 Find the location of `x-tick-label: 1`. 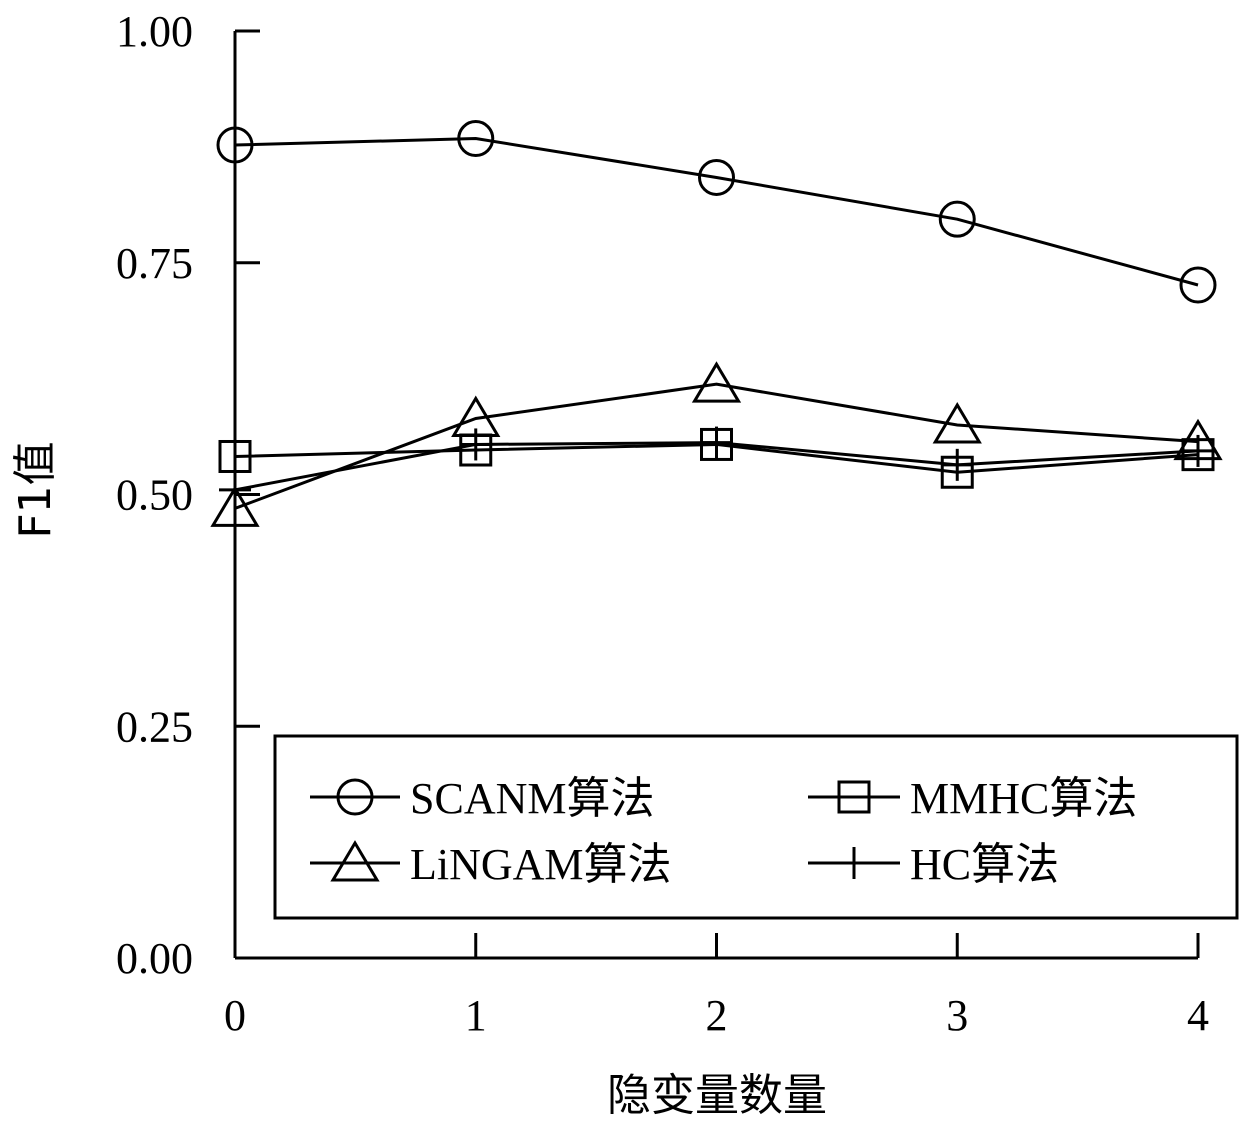

x-tick-label: 1 is located at coordinates (476, 1015).